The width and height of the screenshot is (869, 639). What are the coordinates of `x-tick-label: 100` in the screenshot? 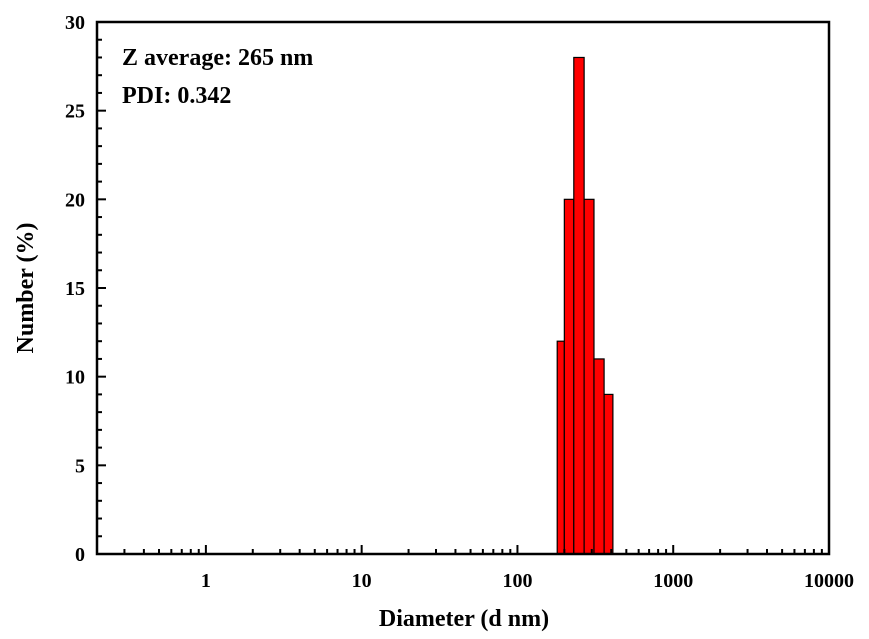 It's located at (517, 581).